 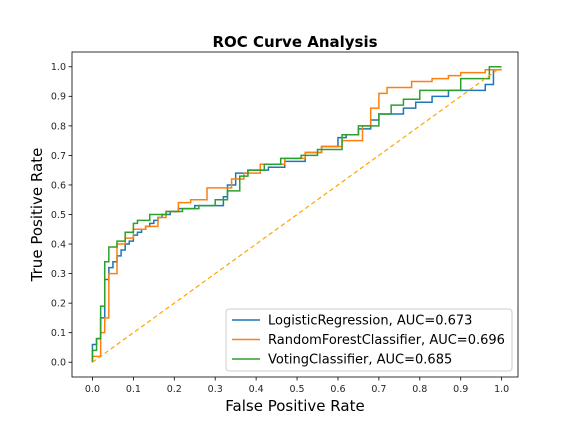 What do you see at coordinates (215, 389) in the screenshot?
I see `x-tick-label: 0.3` at bounding box center [215, 389].